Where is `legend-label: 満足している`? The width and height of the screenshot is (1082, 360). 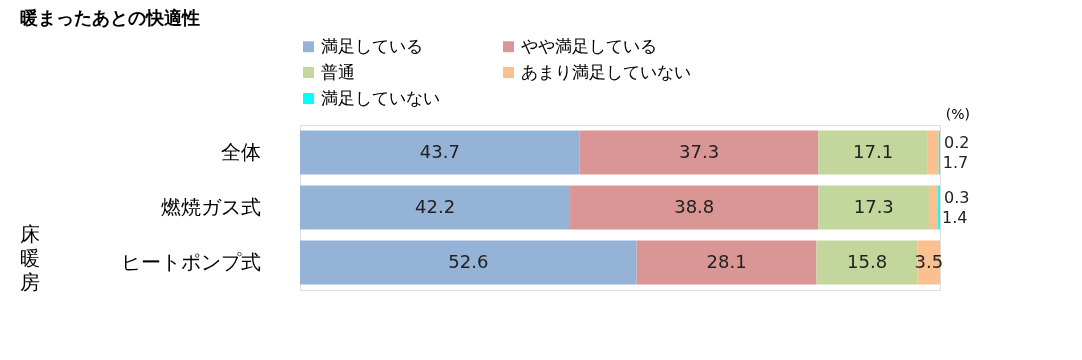
legend-label: 満足している is located at coordinates (372, 45).